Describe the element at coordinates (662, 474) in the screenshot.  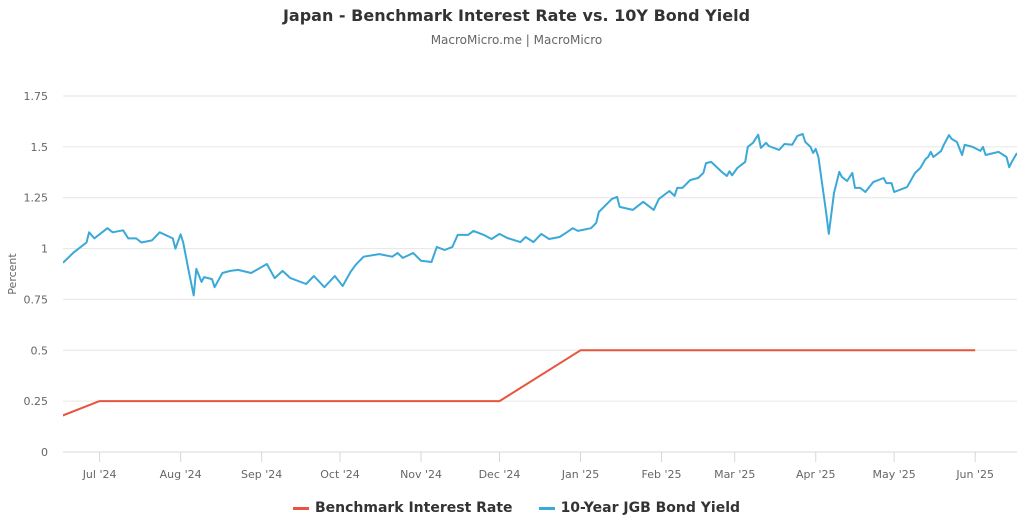
I see `x-tick-label: Feb '25` at that location.